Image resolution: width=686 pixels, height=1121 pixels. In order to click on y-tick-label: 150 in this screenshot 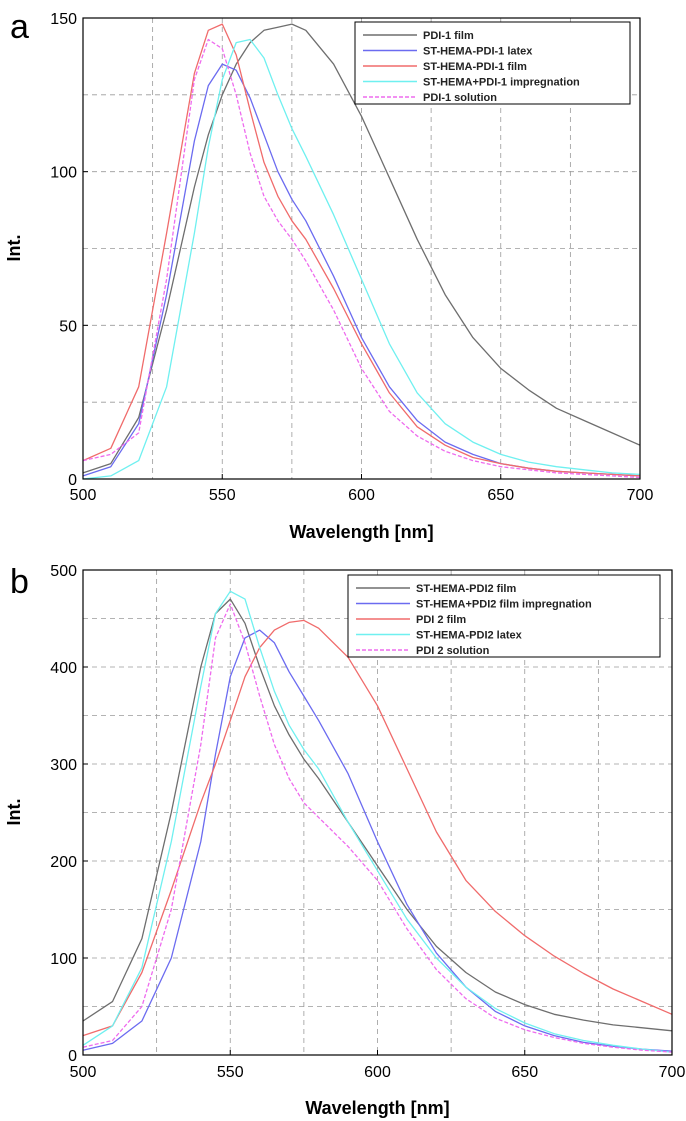, I will do `click(63, 19)`.